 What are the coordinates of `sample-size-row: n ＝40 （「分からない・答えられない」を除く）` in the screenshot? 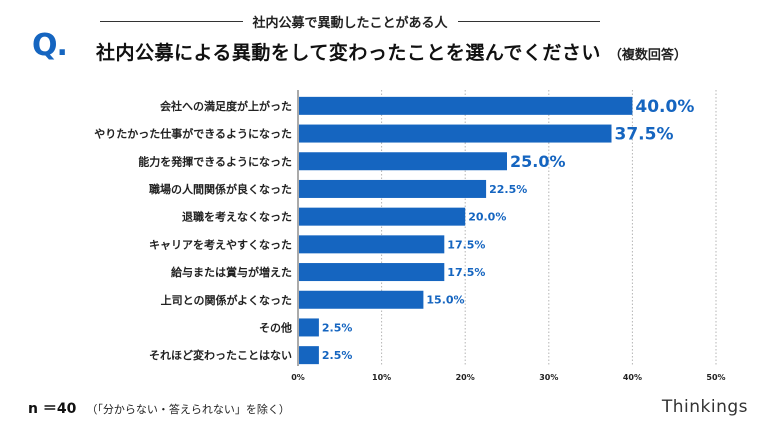 It's located at (159, 408).